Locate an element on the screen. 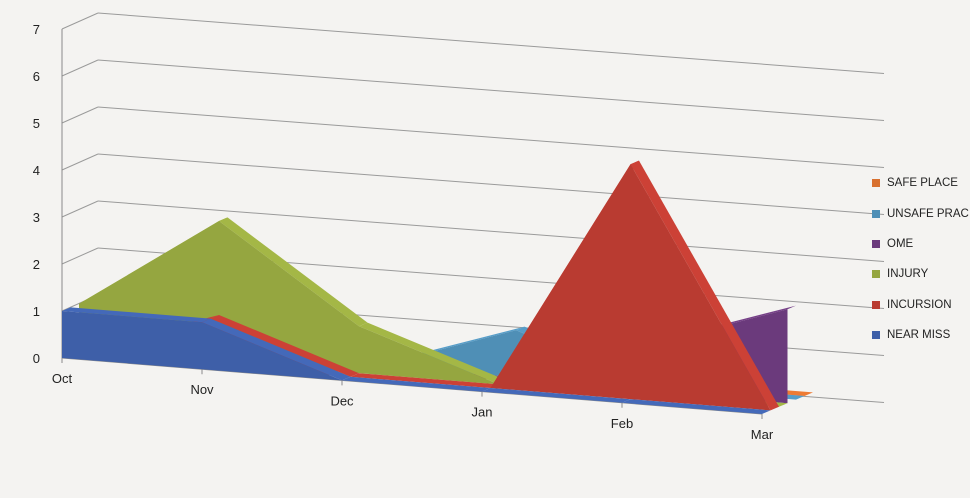 The image size is (970, 498). x-category-label: Jan is located at coordinates (482, 412).